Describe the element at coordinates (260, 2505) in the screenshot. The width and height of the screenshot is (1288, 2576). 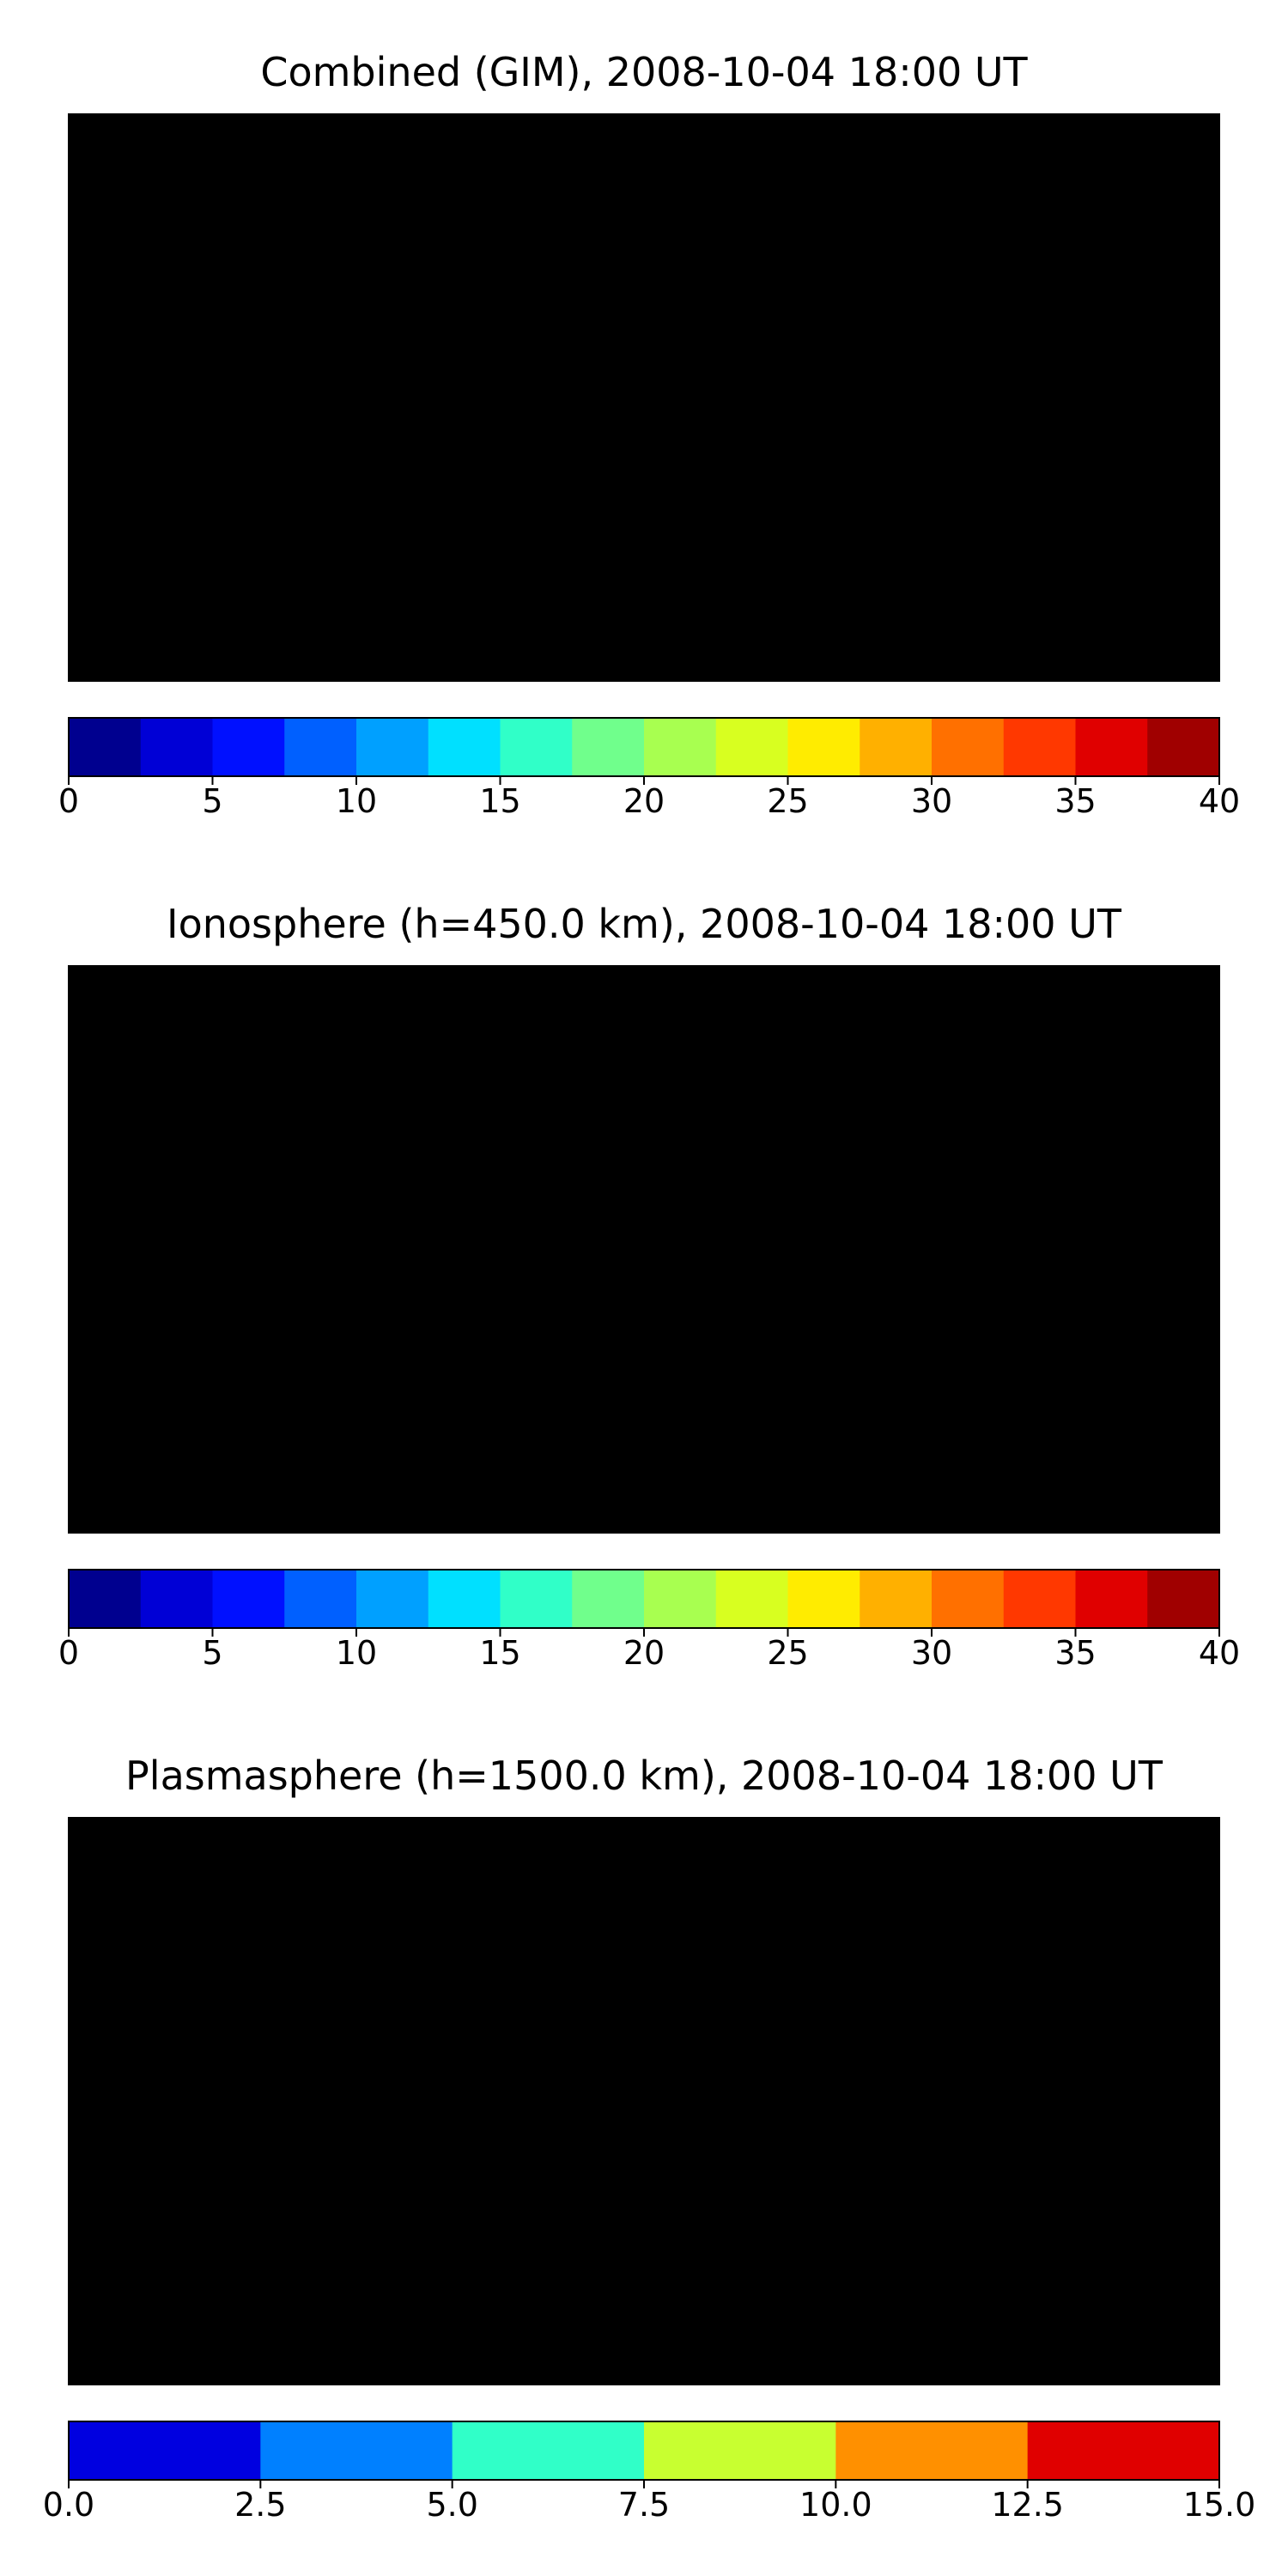
I see `colorbar-tick-label: 2.5` at that location.